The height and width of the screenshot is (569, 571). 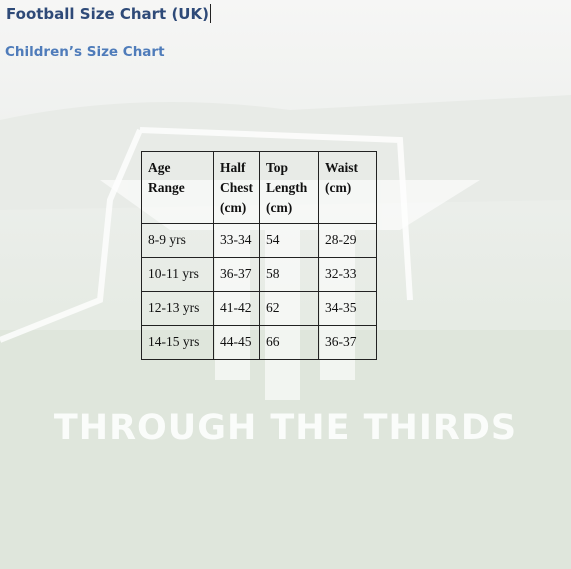 I want to click on column-header: Top Length (cm), so click(x=289, y=187).